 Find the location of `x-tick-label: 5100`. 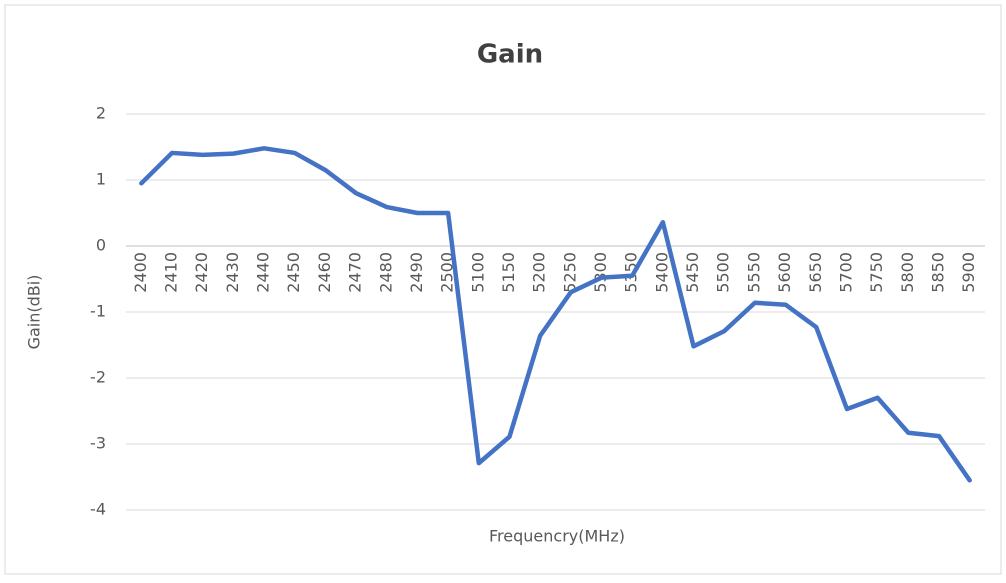

x-tick-label: 5100 is located at coordinates (477, 272).